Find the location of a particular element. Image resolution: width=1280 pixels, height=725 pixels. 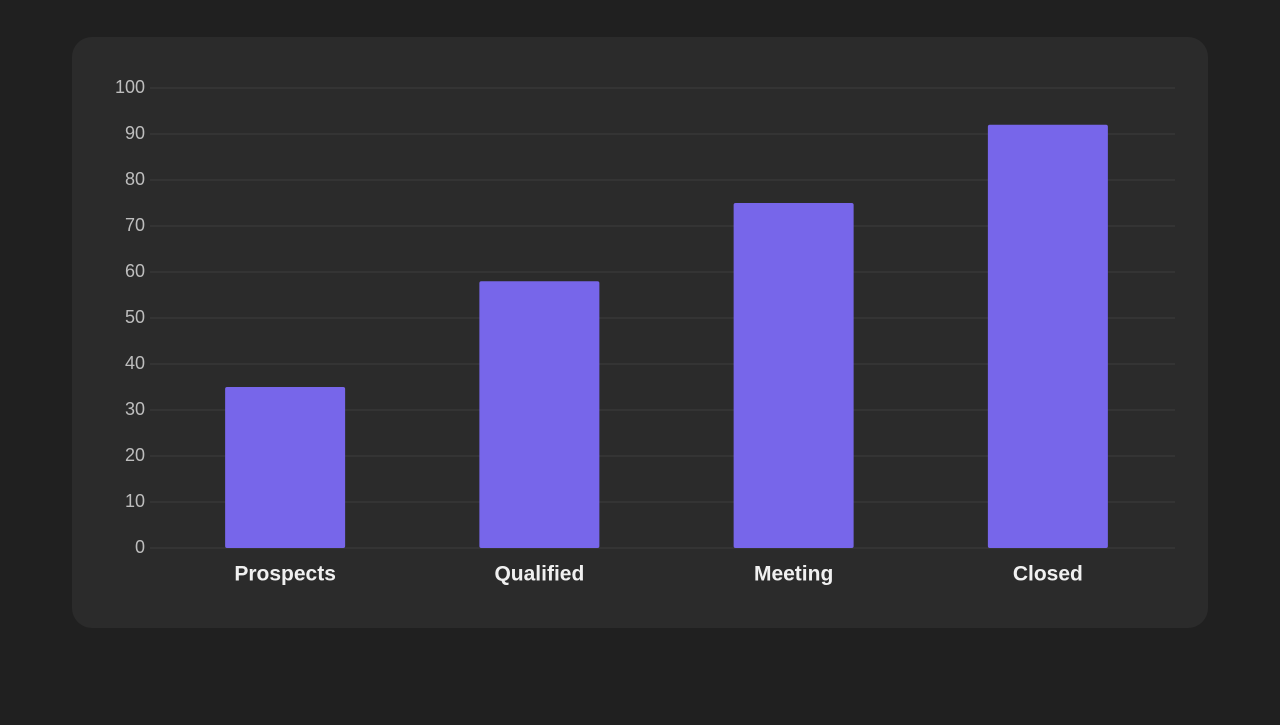

x-tick-label: Prospects is located at coordinates (285, 574).